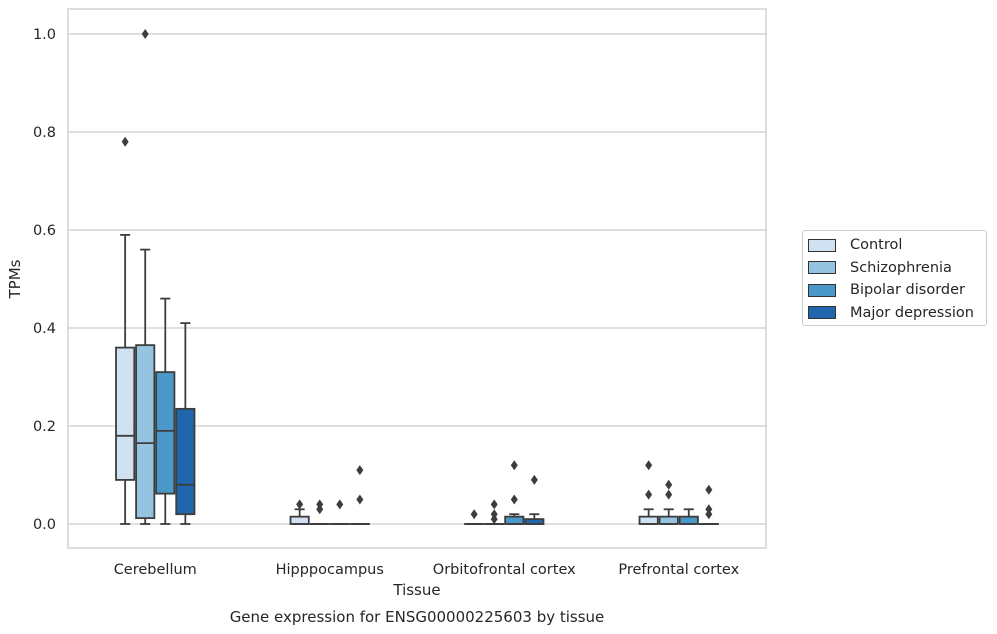 The height and width of the screenshot is (634, 997). What do you see at coordinates (907, 290) in the screenshot?
I see `legend-label: Bipolar disorder` at bounding box center [907, 290].